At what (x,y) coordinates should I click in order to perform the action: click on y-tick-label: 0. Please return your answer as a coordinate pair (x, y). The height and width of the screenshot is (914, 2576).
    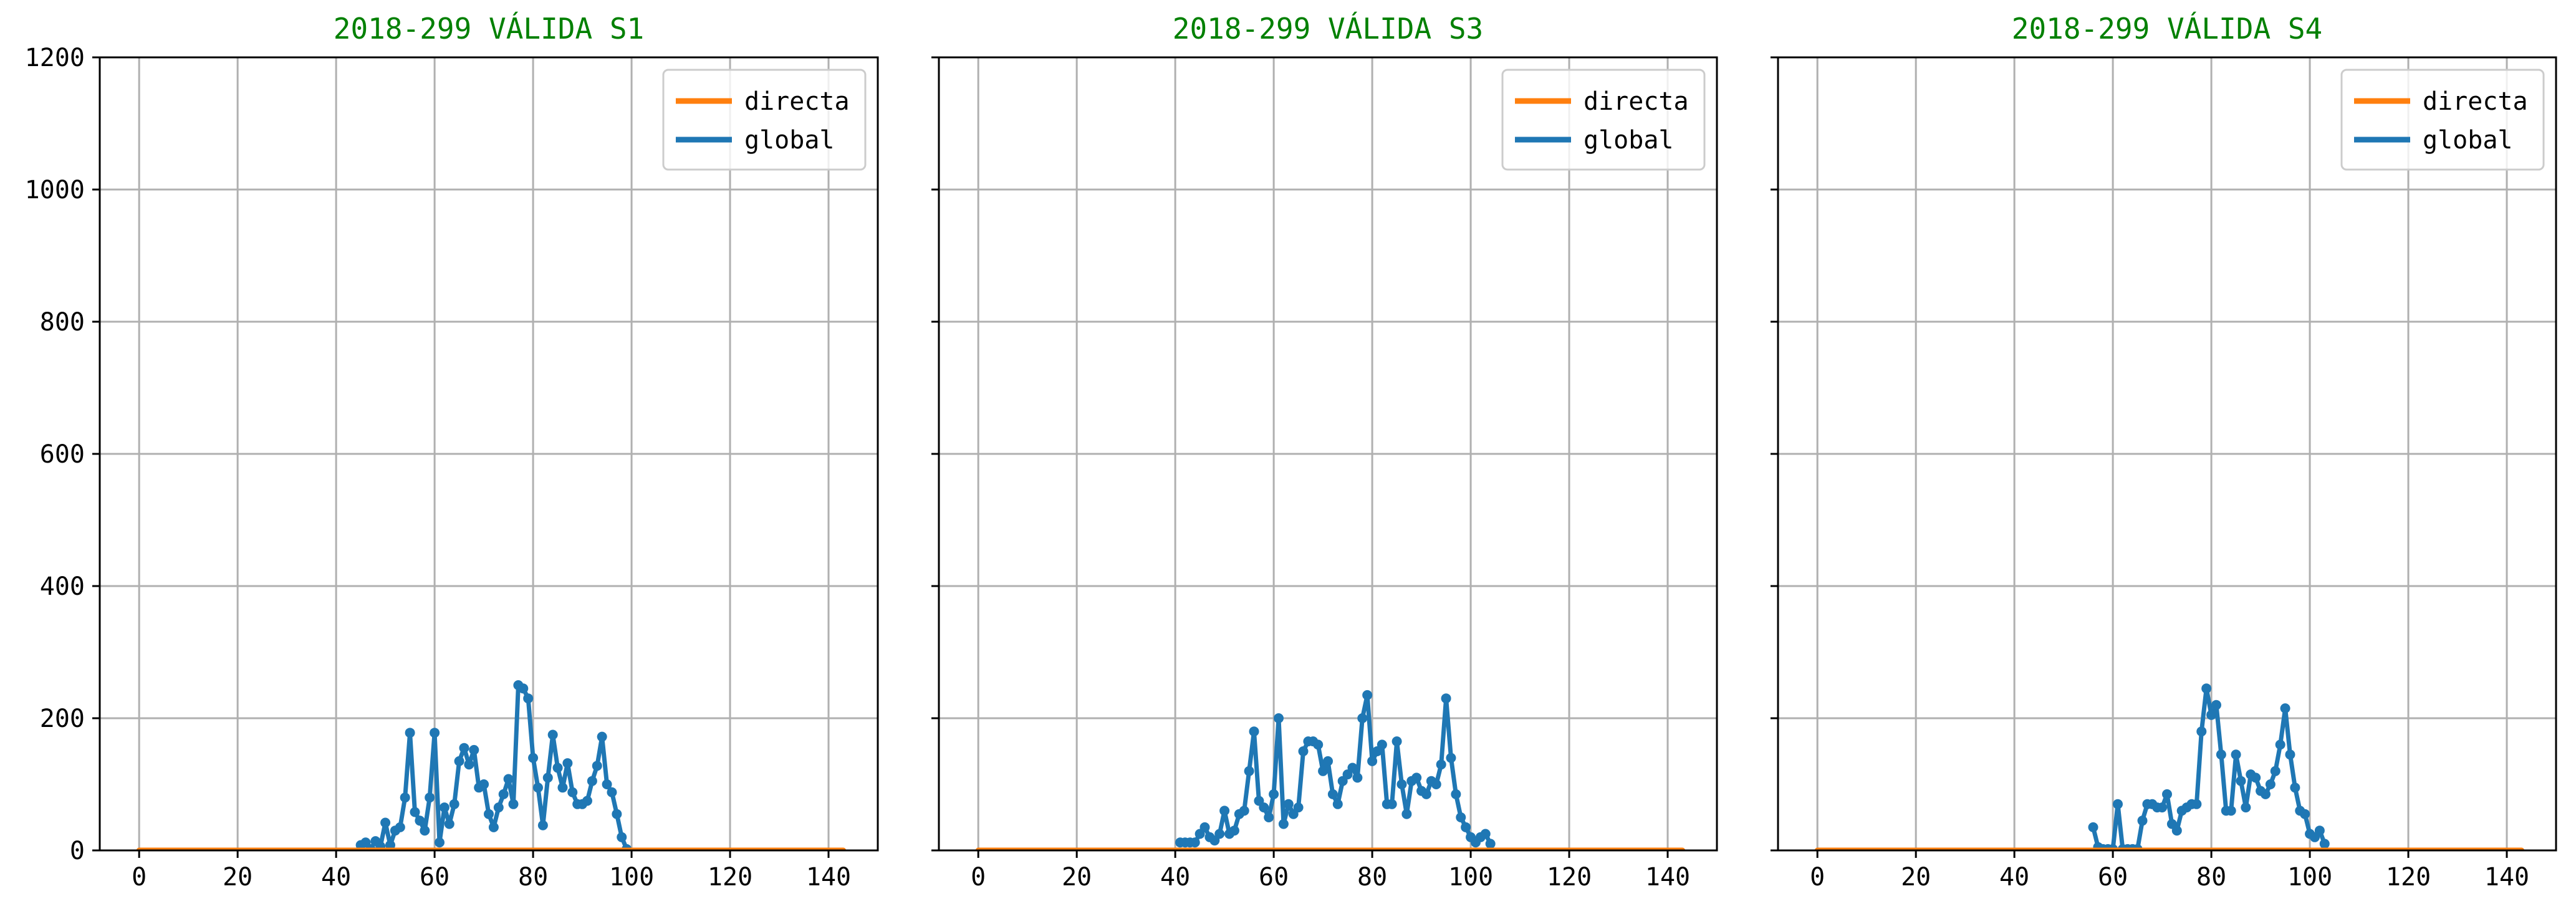
    Looking at the image, I should click on (77, 851).